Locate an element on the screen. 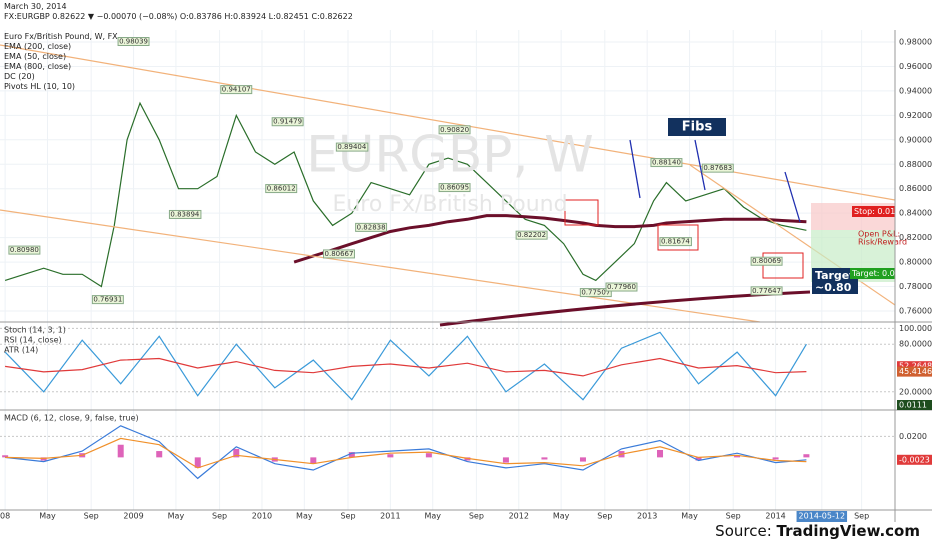  watermark-name: Euro Fx/British Pound is located at coordinates (449, 204).